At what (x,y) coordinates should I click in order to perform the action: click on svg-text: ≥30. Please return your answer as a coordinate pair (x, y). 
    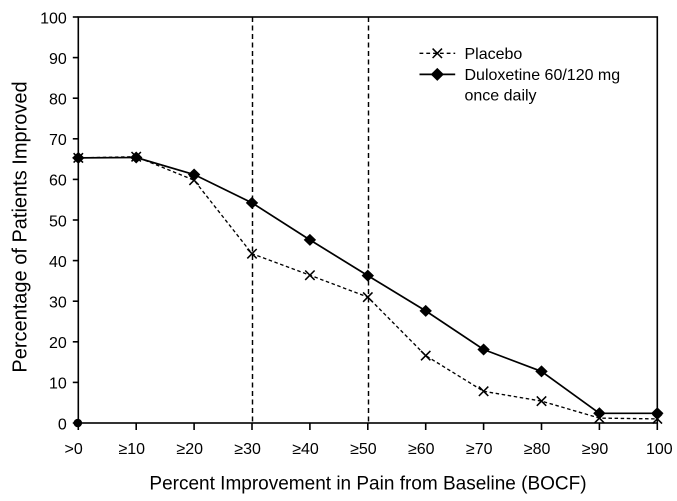
    Looking at the image, I should click on (247, 449).